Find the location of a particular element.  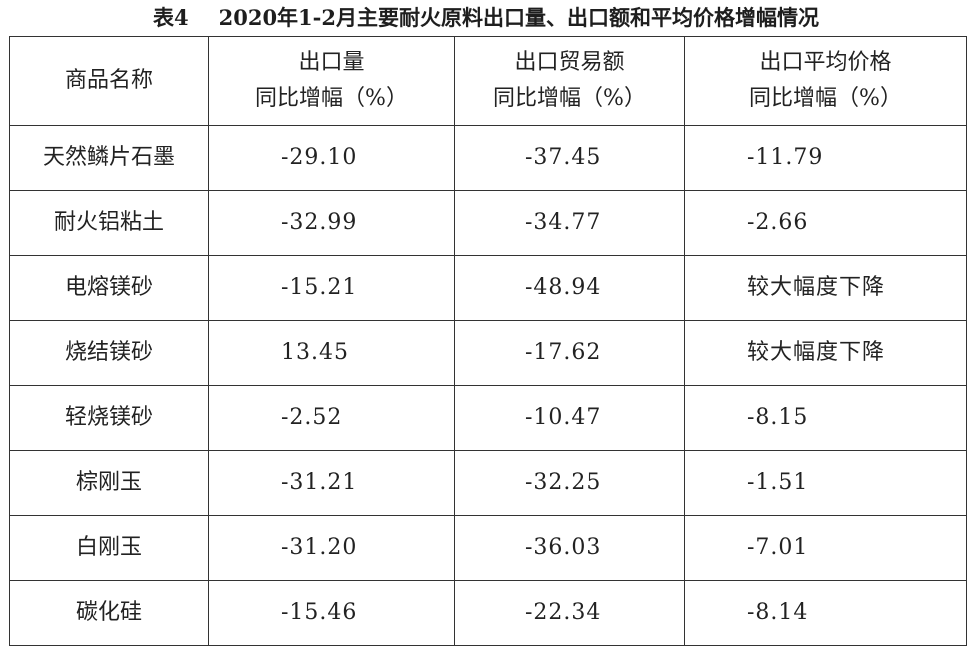

table-row: 白刚玉 -31.20 -36.03 -7.01 is located at coordinates (488, 548).